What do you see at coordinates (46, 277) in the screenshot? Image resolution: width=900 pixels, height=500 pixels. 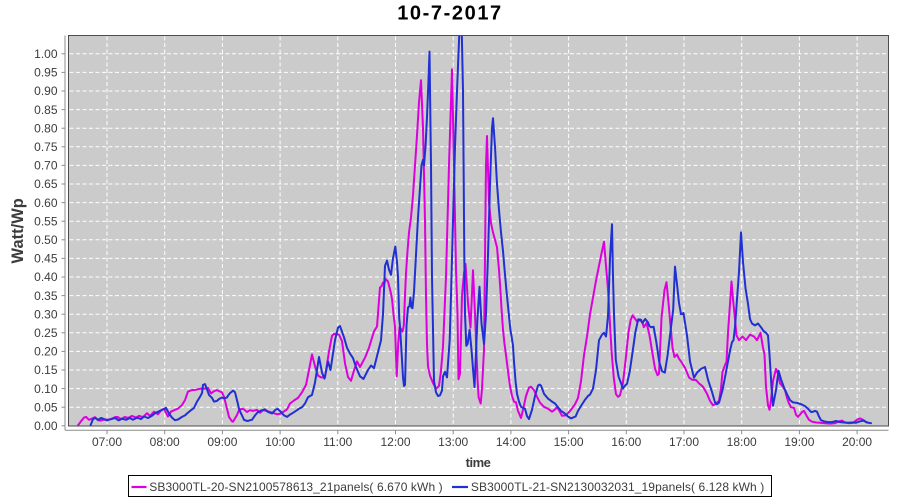 I see `svg-text: 0.40` at bounding box center [46, 277].